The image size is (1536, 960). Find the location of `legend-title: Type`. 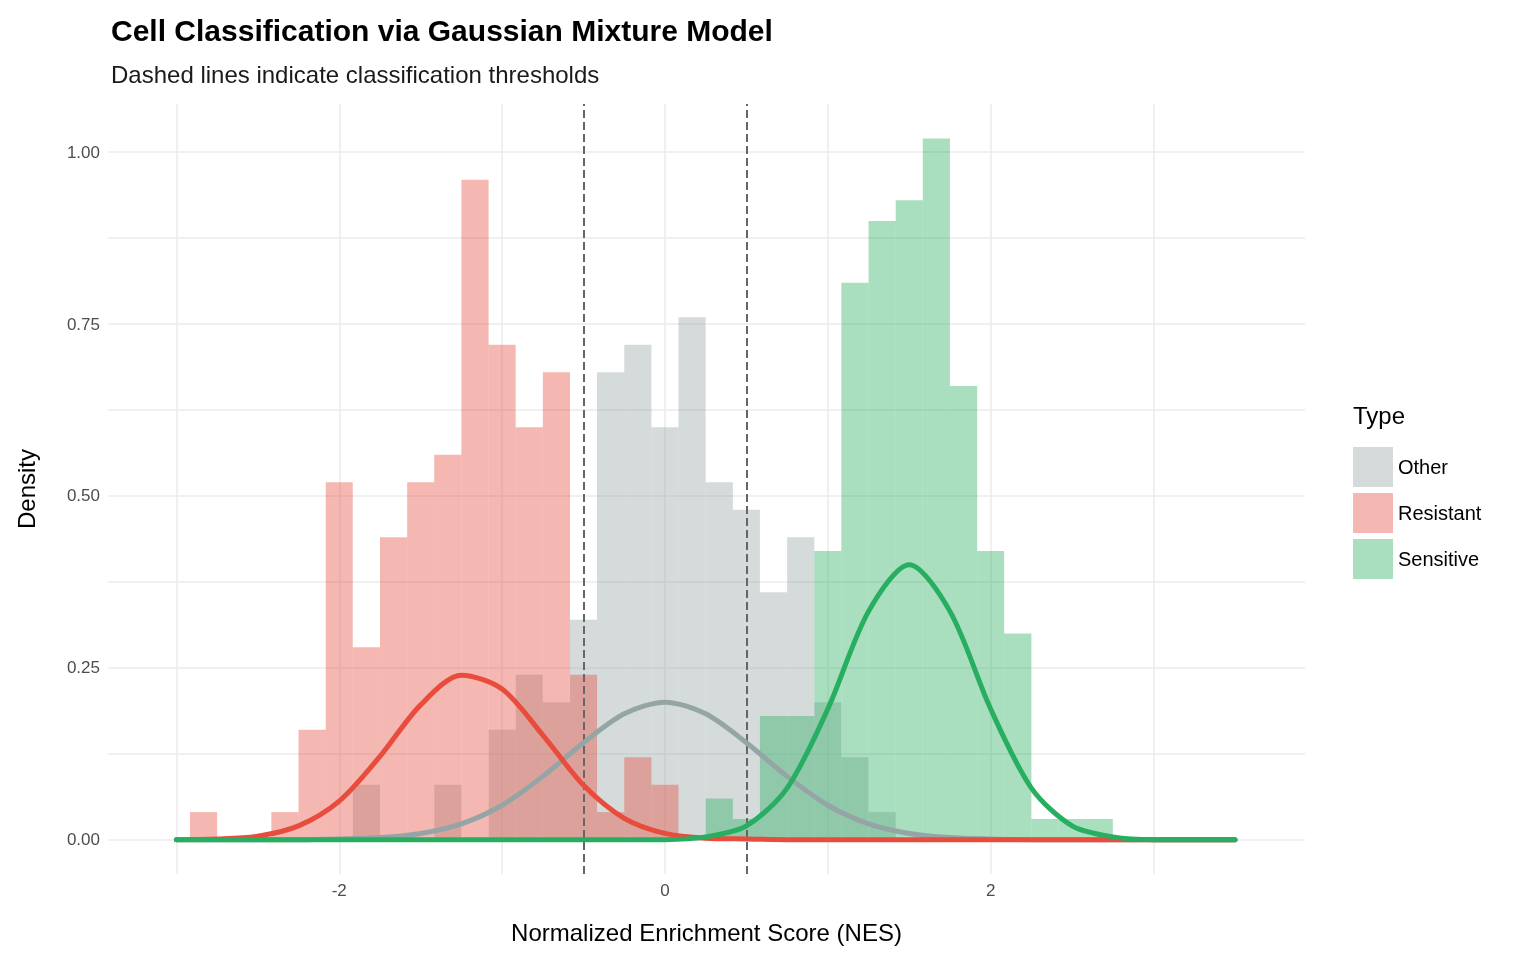

legend-title: Type is located at coordinates (1379, 415).